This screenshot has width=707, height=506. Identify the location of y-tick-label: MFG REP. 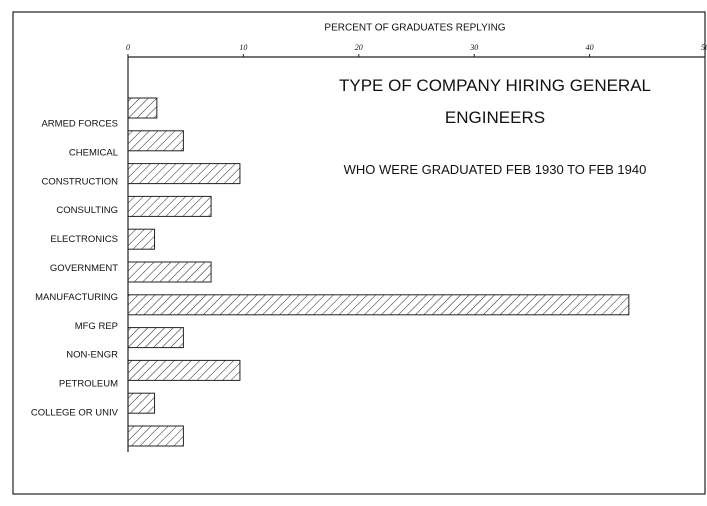
(96, 326).